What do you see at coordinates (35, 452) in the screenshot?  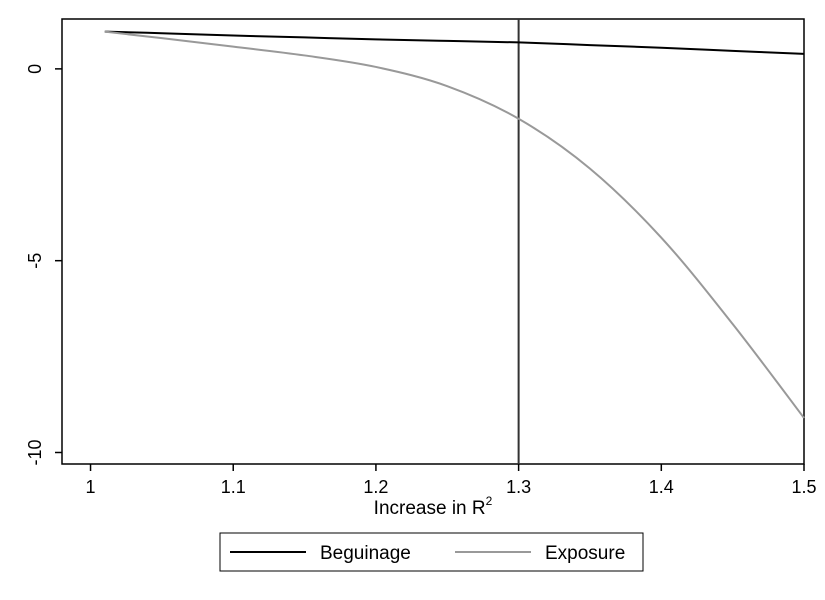 I see `y-tick-label: -10` at bounding box center [35, 452].